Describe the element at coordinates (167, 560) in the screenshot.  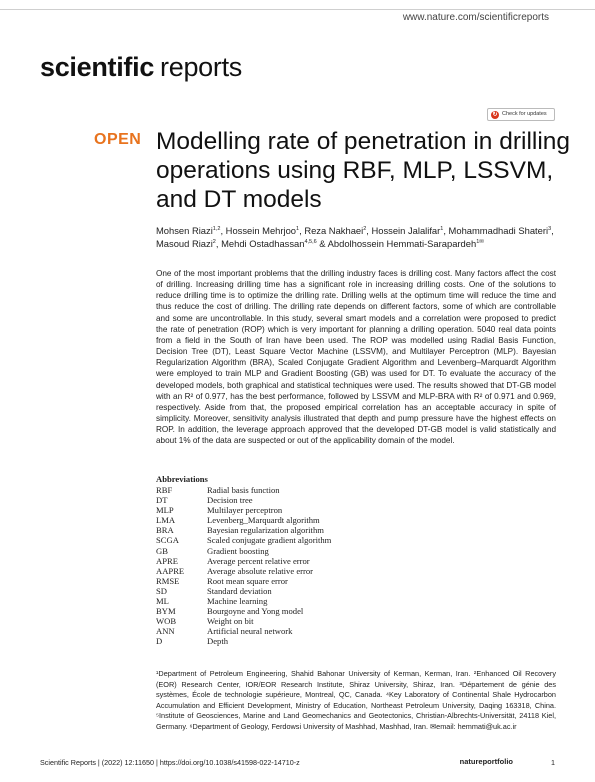
I see `abbreviation-term: APRE` at that location.